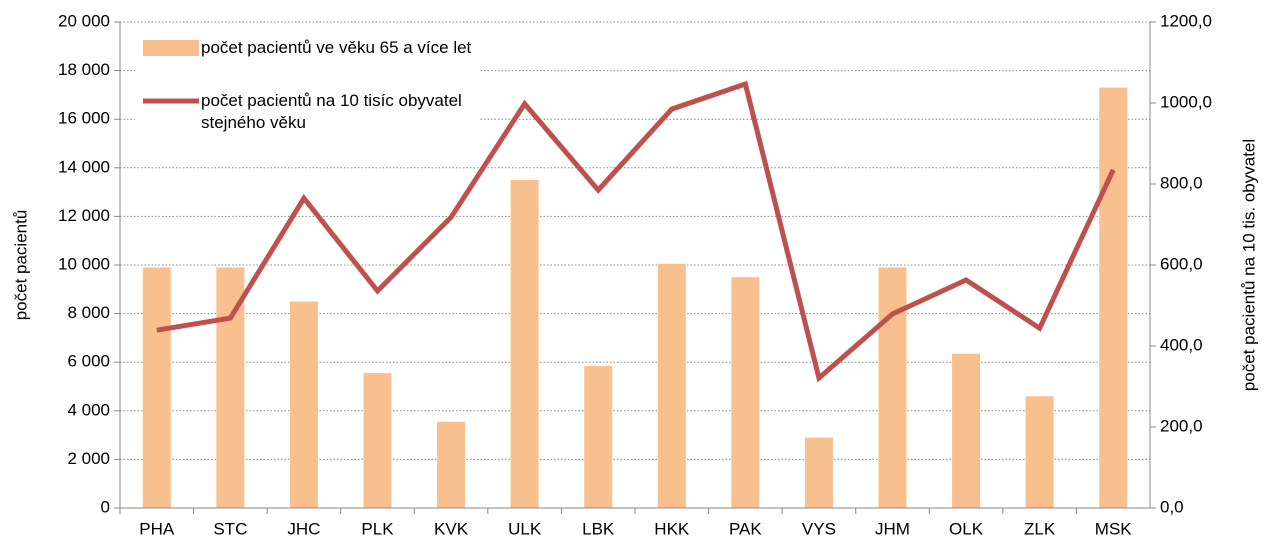 The image size is (1268, 542). Describe the element at coordinates (377, 528) in the screenshot. I see `x-tick-label: PLK` at that location.